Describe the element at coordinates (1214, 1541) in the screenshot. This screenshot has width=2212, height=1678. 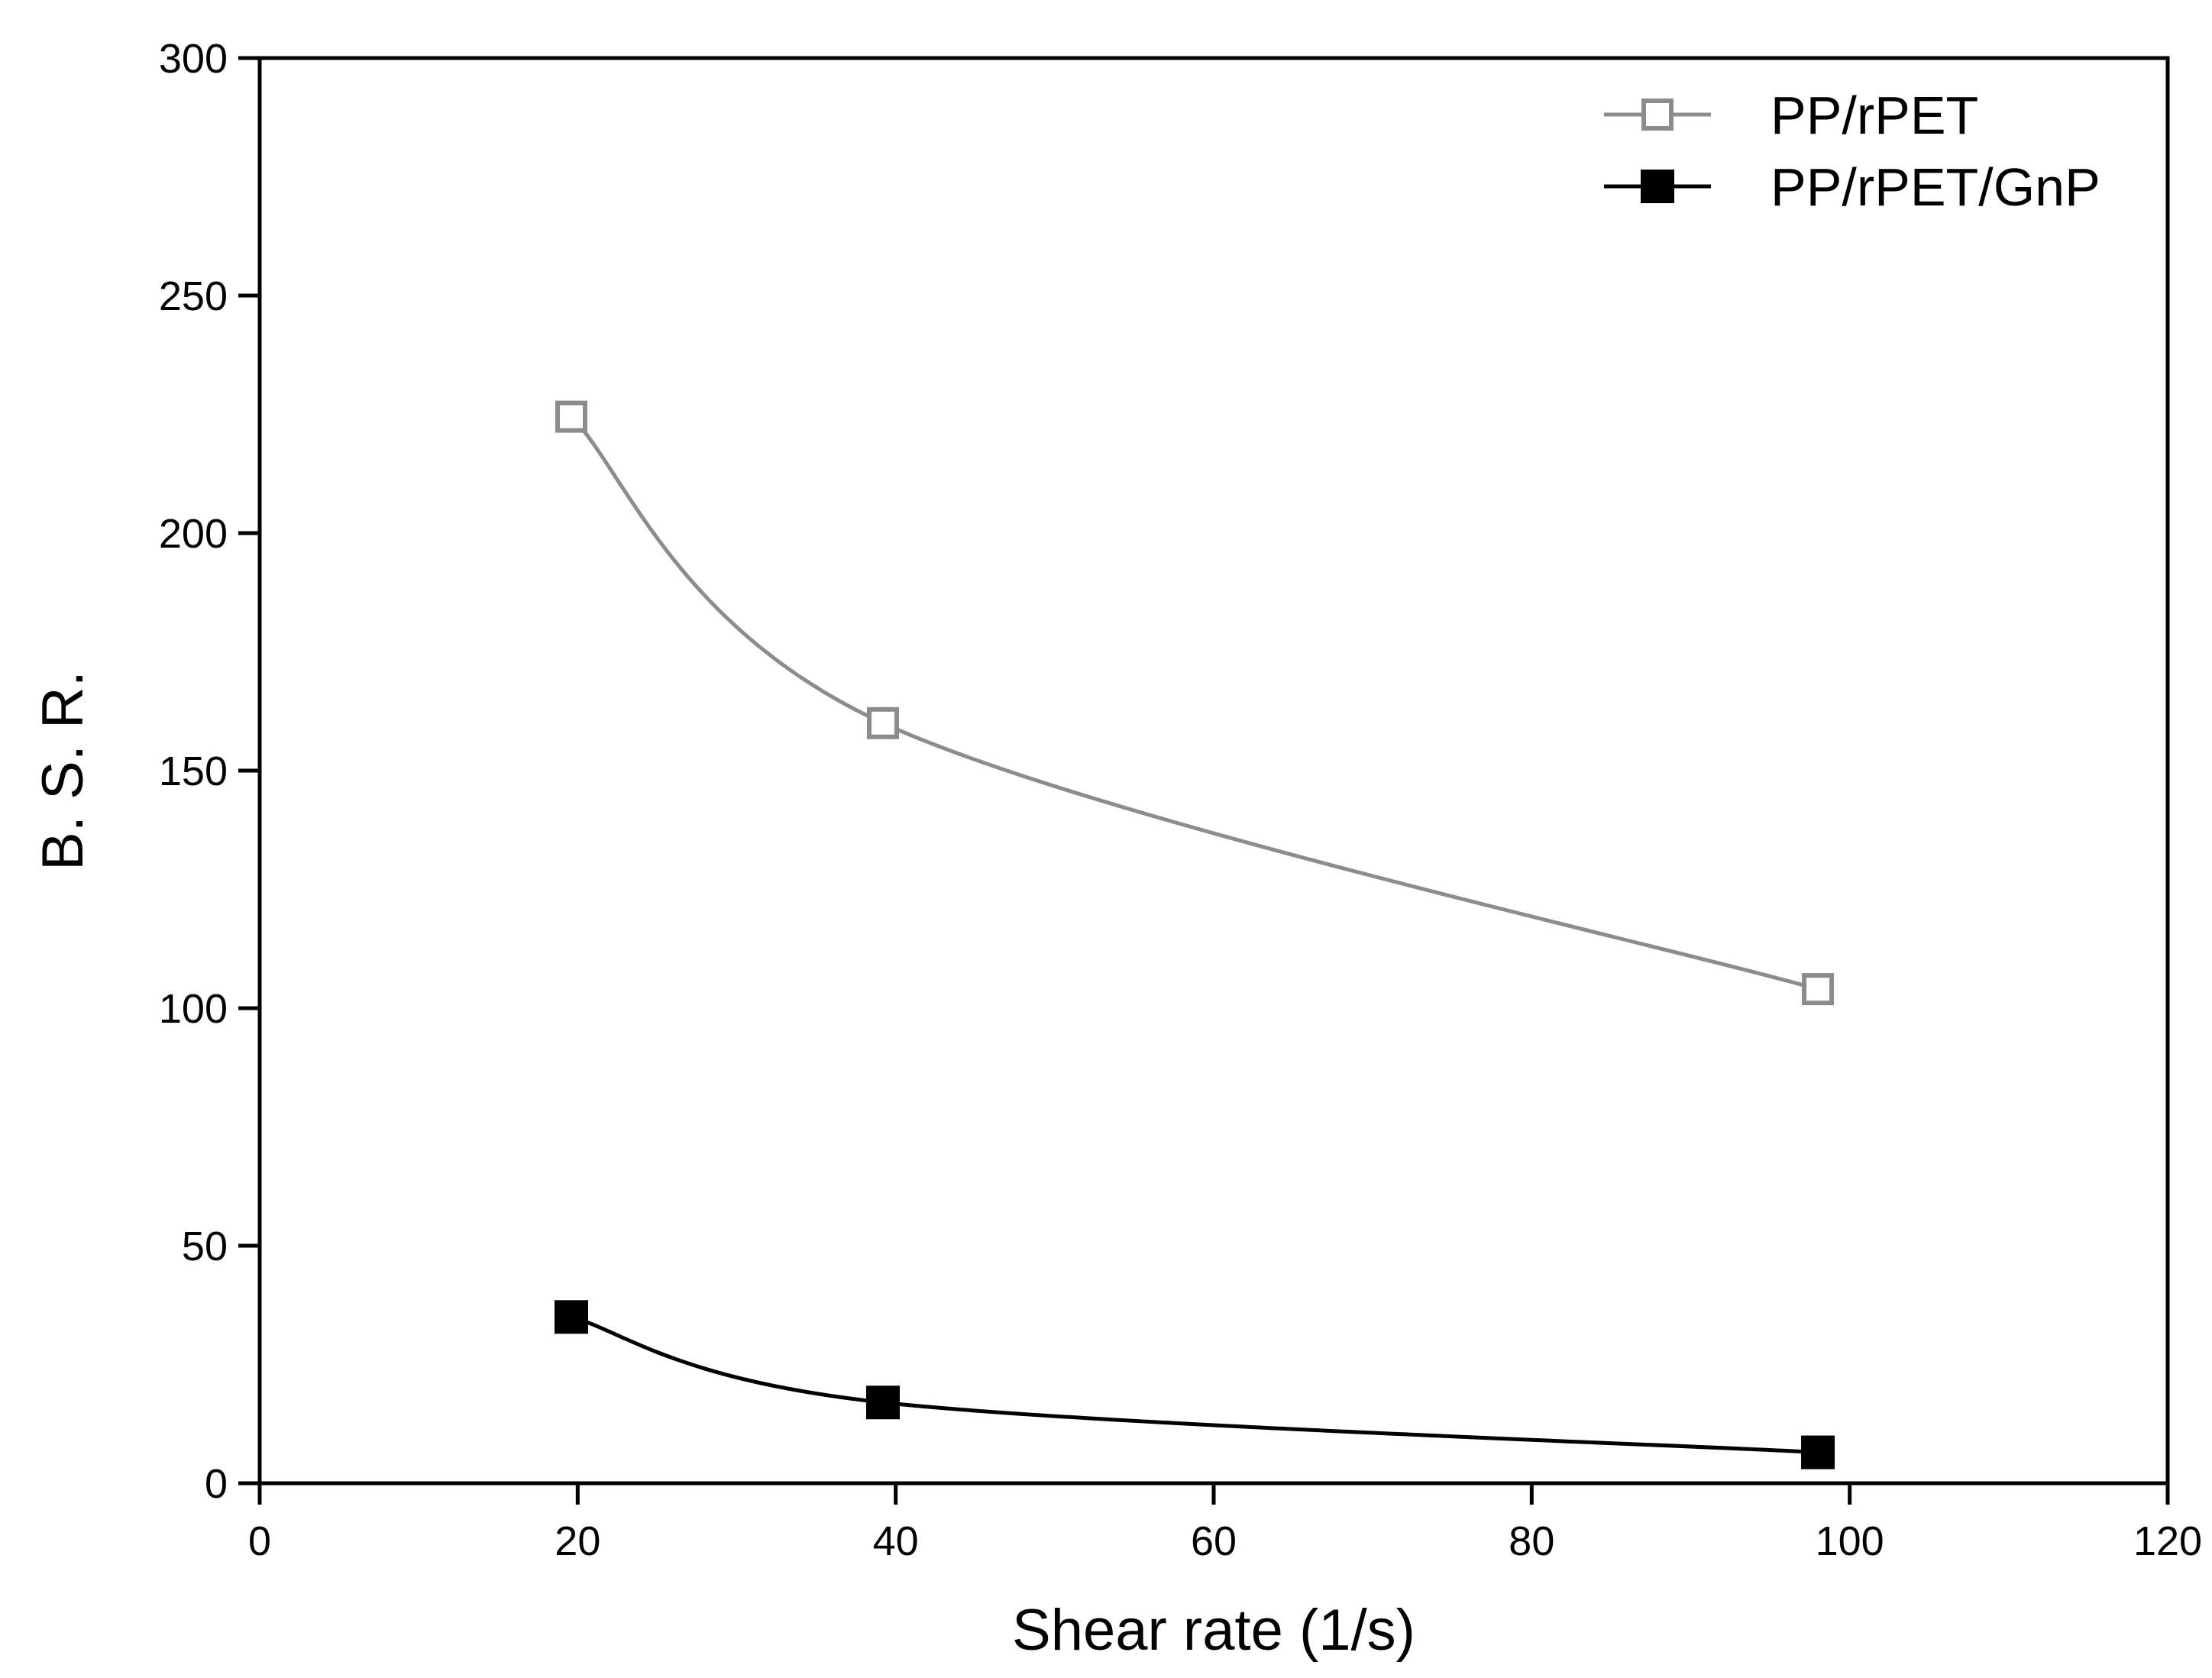
I see `x-tick-label: 60` at that location.